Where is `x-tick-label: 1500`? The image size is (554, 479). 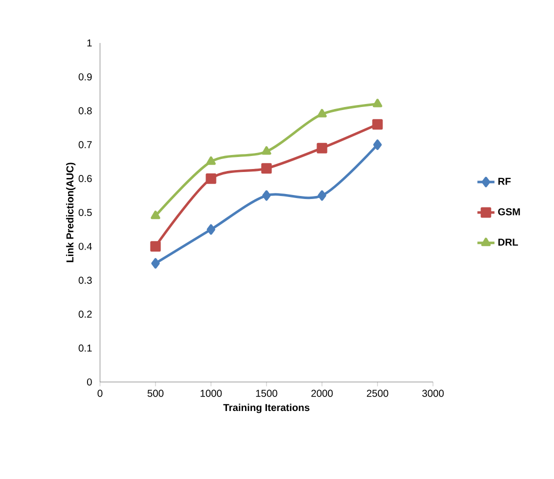
x-tick-label: 1500 is located at coordinates (267, 393).